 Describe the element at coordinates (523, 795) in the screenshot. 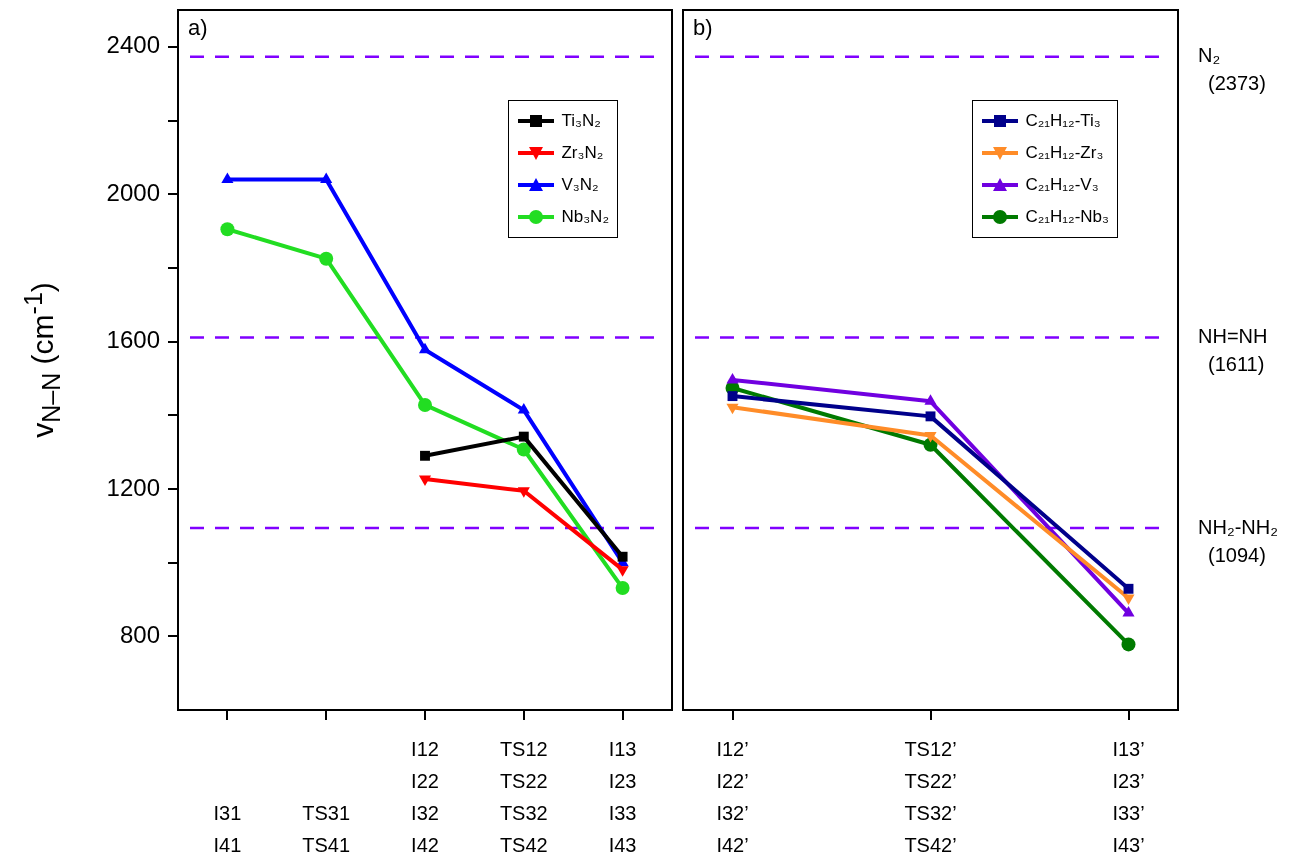

I see `x-tick-label: TS12 TS22 TS32 TS42` at that location.